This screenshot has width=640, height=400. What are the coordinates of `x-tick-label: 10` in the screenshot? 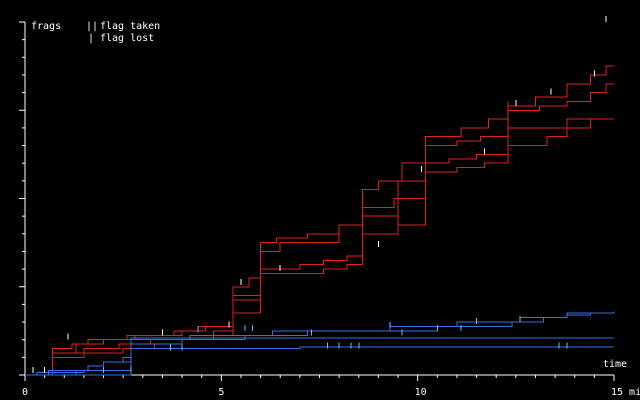 It's located at (421, 392).